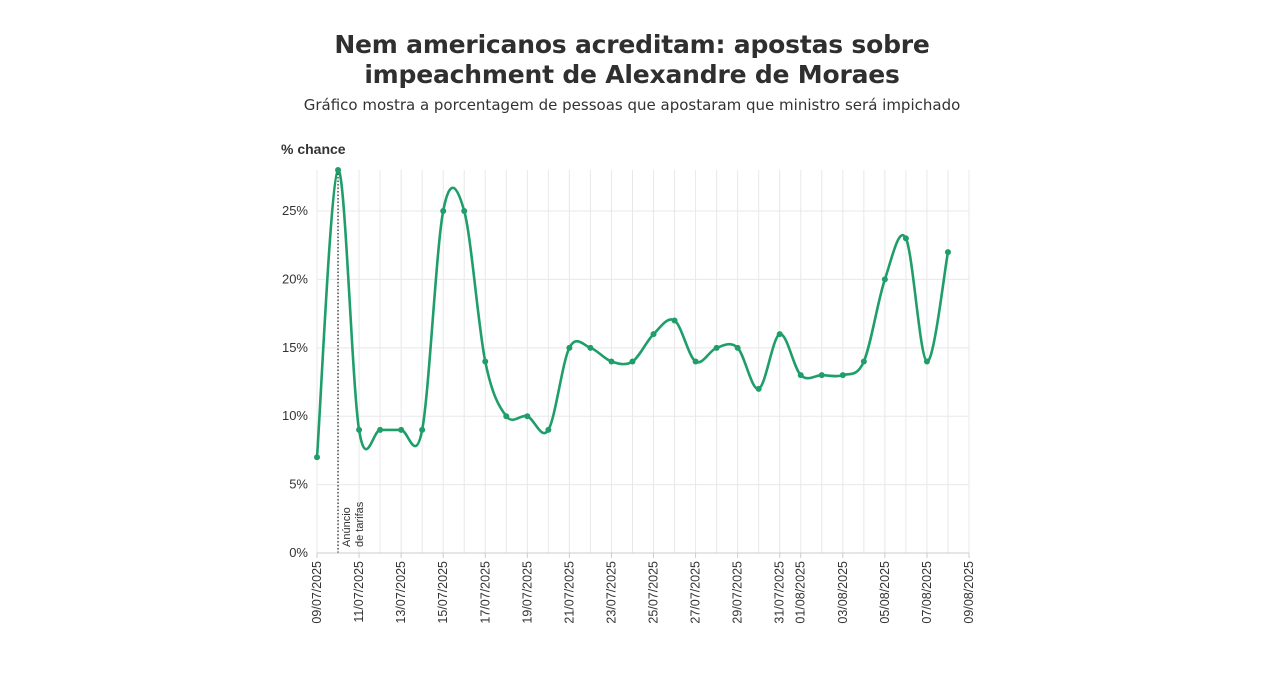 The width and height of the screenshot is (1280, 674). I want to click on chart-title-line-2: impeachment de Alexandre de Moraes, so click(632, 74).